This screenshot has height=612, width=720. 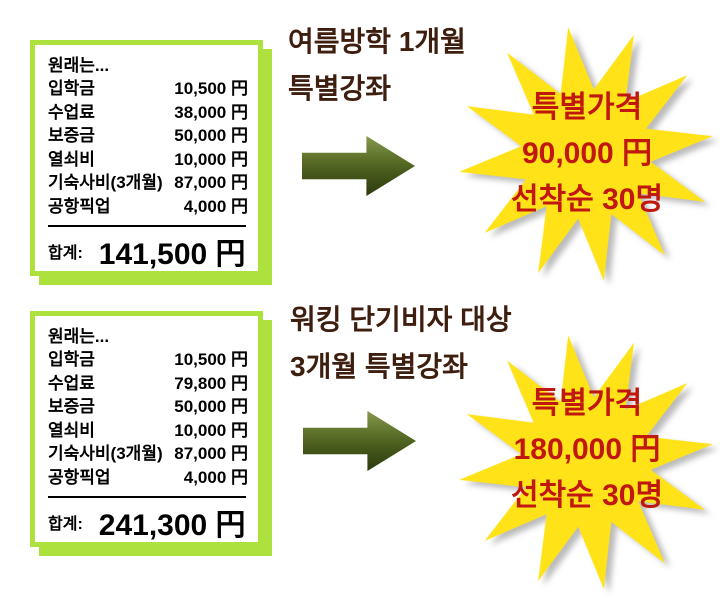 I want to click on heading-line: 3개월 특별강좌, so click(x=379, y=366).